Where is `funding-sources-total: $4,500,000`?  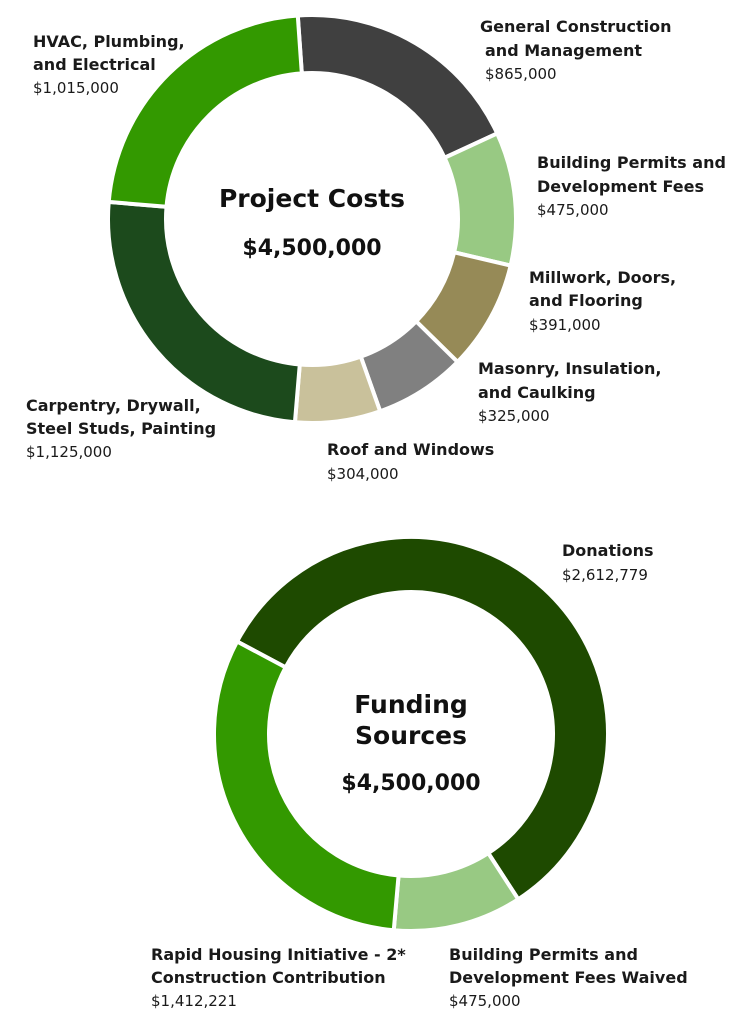
funding-sources-total: $4,500,000 is located at coordinates (410, 783).